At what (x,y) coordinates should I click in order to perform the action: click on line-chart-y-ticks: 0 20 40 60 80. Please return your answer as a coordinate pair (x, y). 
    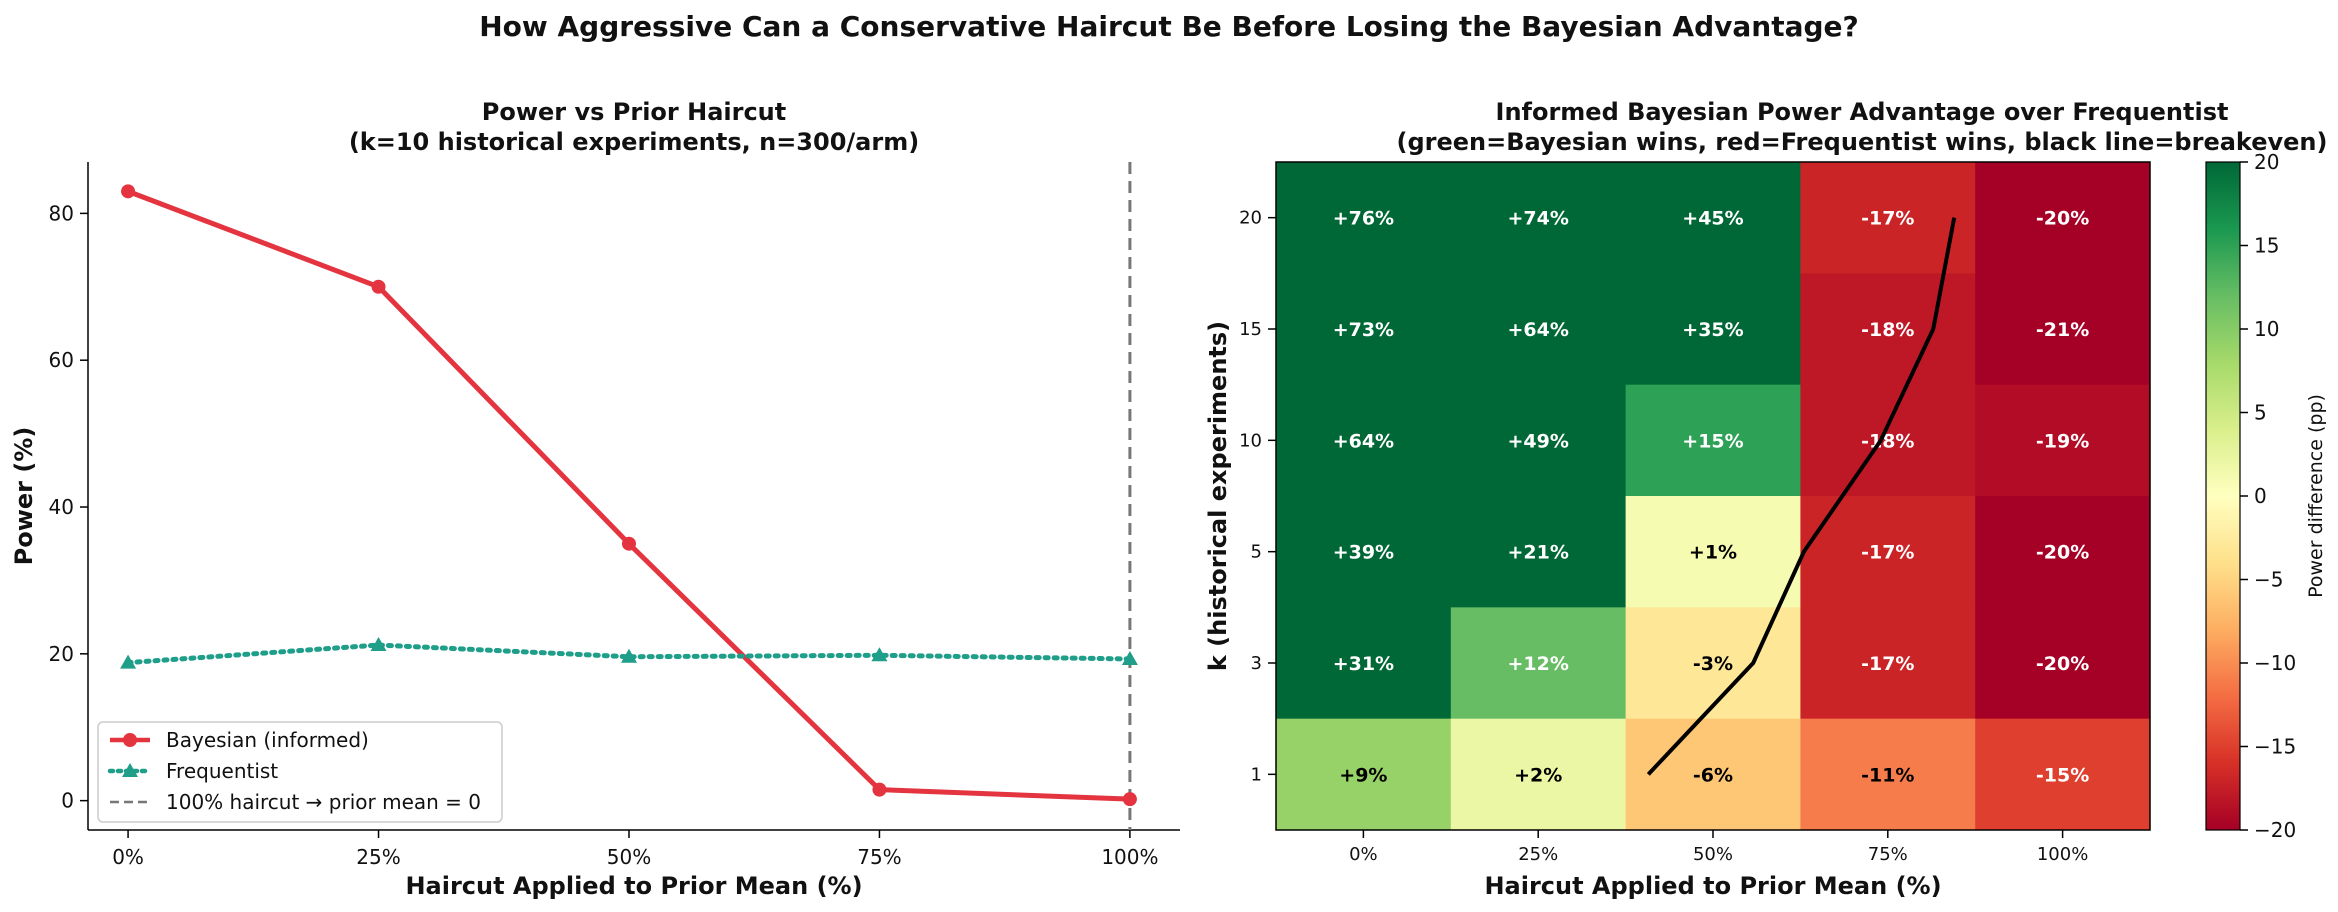
    Looking at the image, I should click on (68, 507).